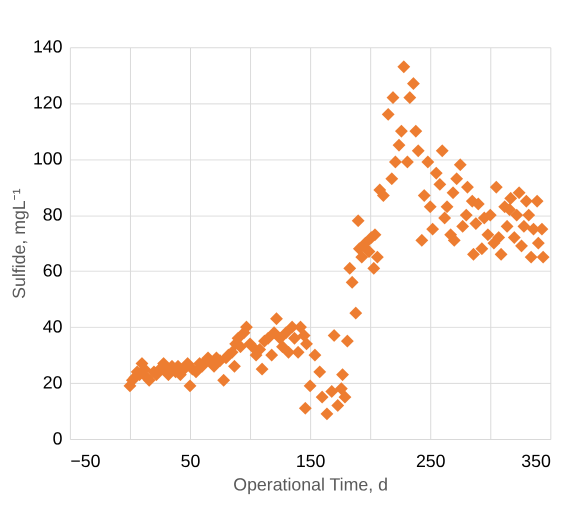 The image size is (572, 513). I want to click on y-tick-label: 0, so click(57, 438).